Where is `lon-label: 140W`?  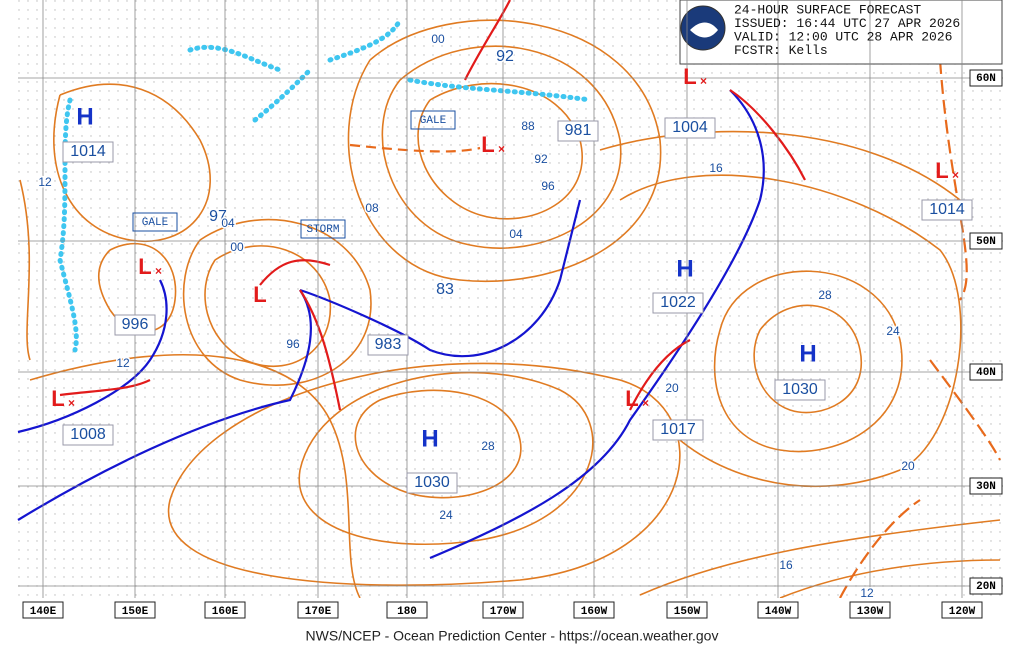 lon-label: 140W is located at coordinates (778, 612).